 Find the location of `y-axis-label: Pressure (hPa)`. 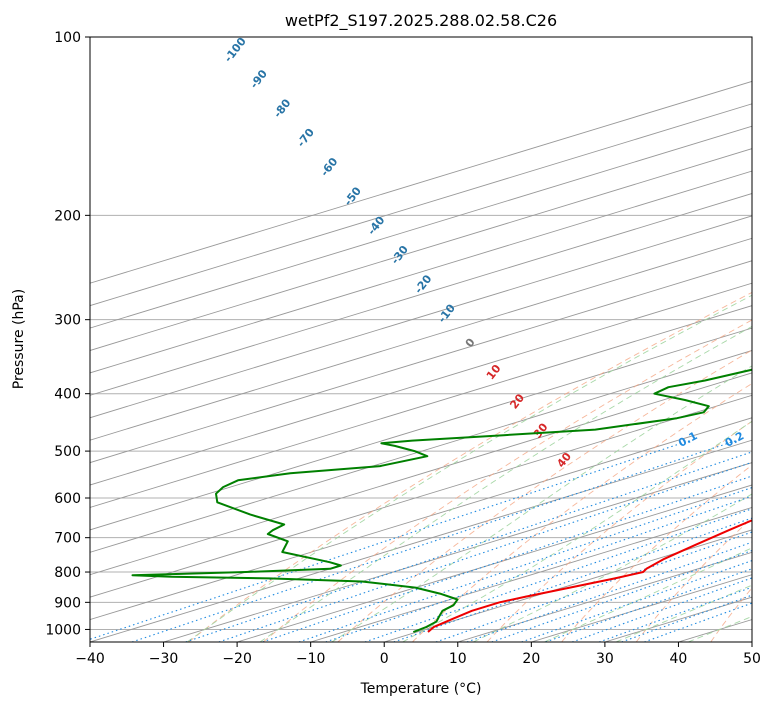

y-axis-label: Pressure (hPa) is located at coordinates (19, 339).